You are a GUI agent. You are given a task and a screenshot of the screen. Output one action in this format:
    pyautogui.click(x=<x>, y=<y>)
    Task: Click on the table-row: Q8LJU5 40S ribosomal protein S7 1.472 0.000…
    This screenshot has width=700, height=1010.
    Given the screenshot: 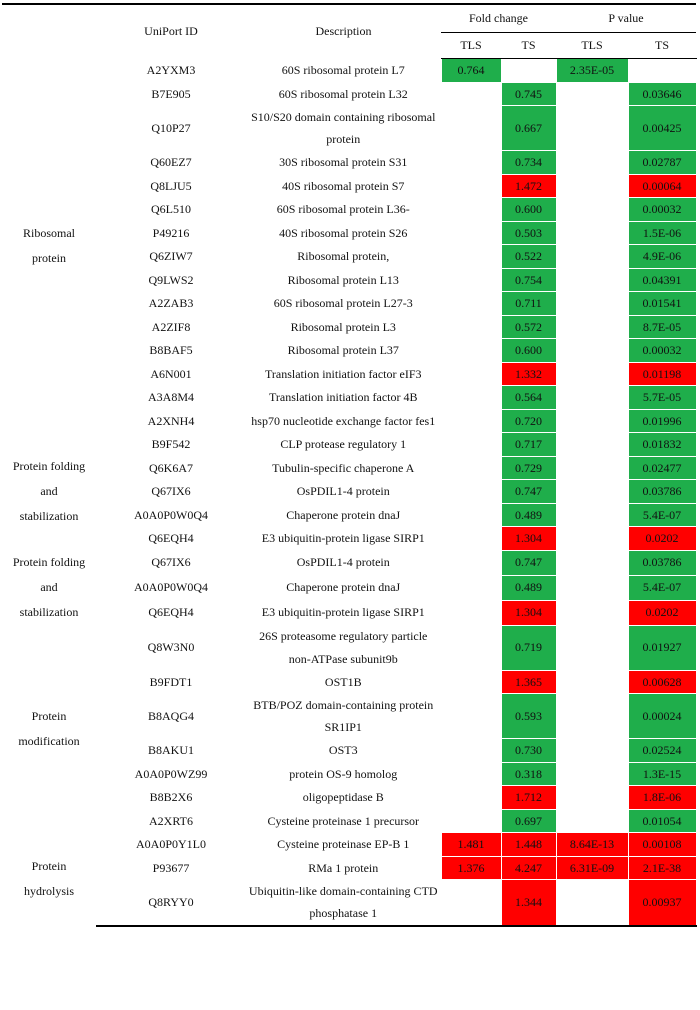 What is the action you would take?
    pyautogui.click(x=349, y=185)
    